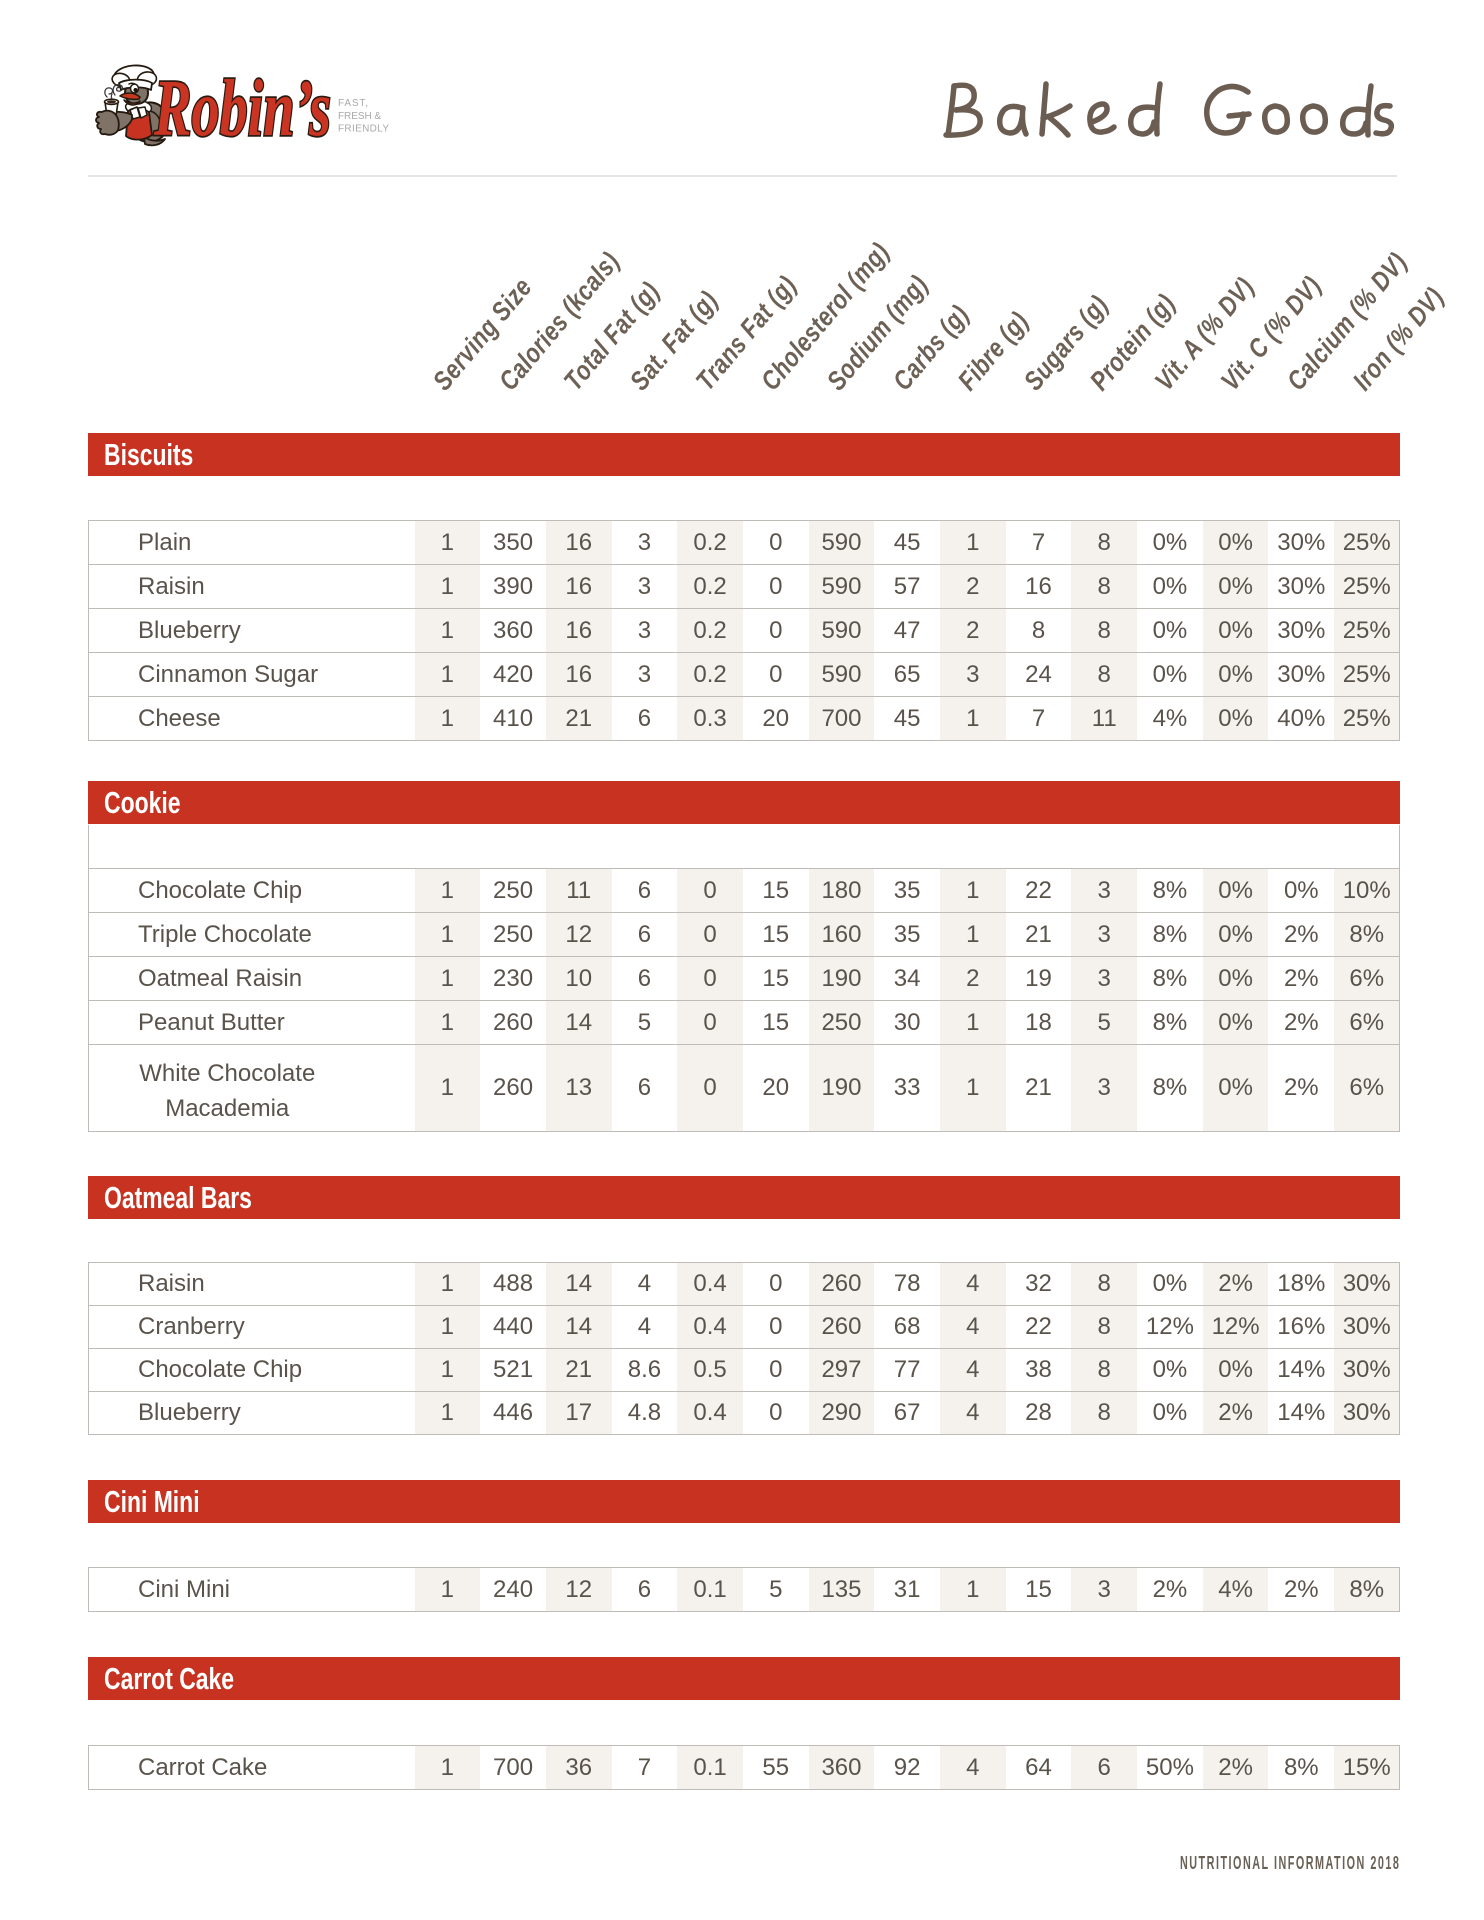 The width and height of the screenshot is (1484, 1920). I want to click on svg-text: FAST,, so click(353, 103).